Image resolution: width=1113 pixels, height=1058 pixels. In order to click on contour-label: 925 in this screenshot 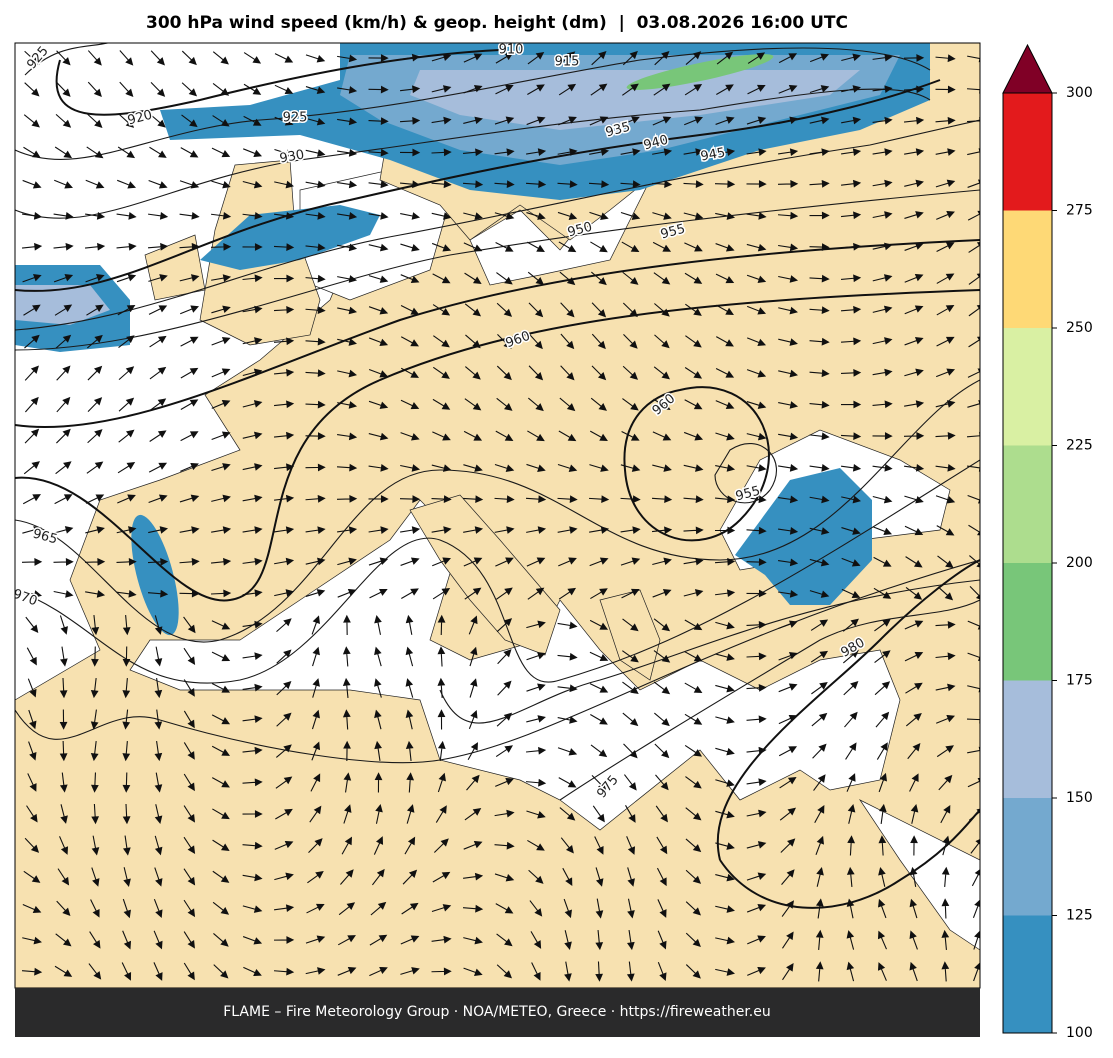, I will do `click(295, 118)`.